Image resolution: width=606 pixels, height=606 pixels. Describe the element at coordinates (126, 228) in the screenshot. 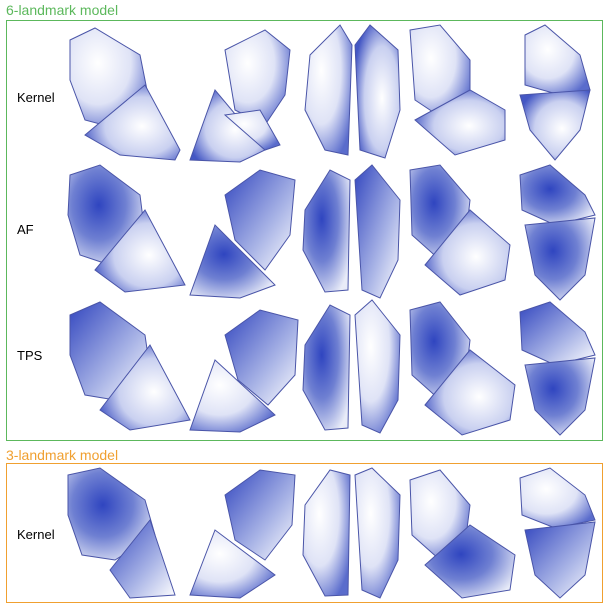

I see `surface-af-view1` at that location.